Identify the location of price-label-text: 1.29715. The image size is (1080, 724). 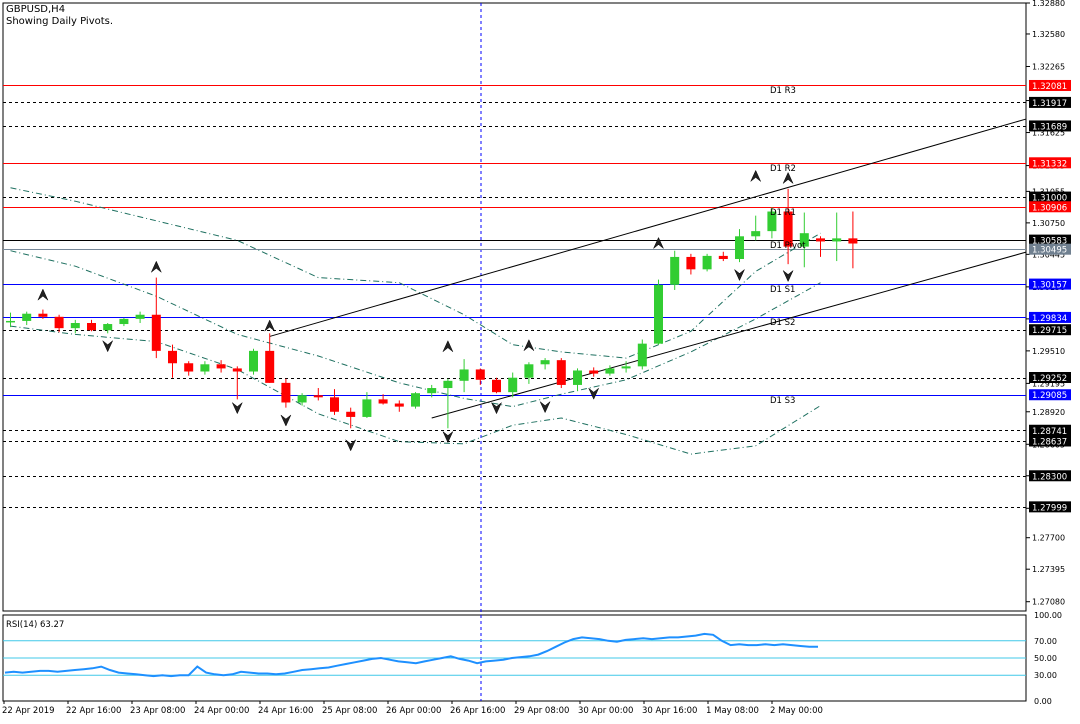
(1049, 331).